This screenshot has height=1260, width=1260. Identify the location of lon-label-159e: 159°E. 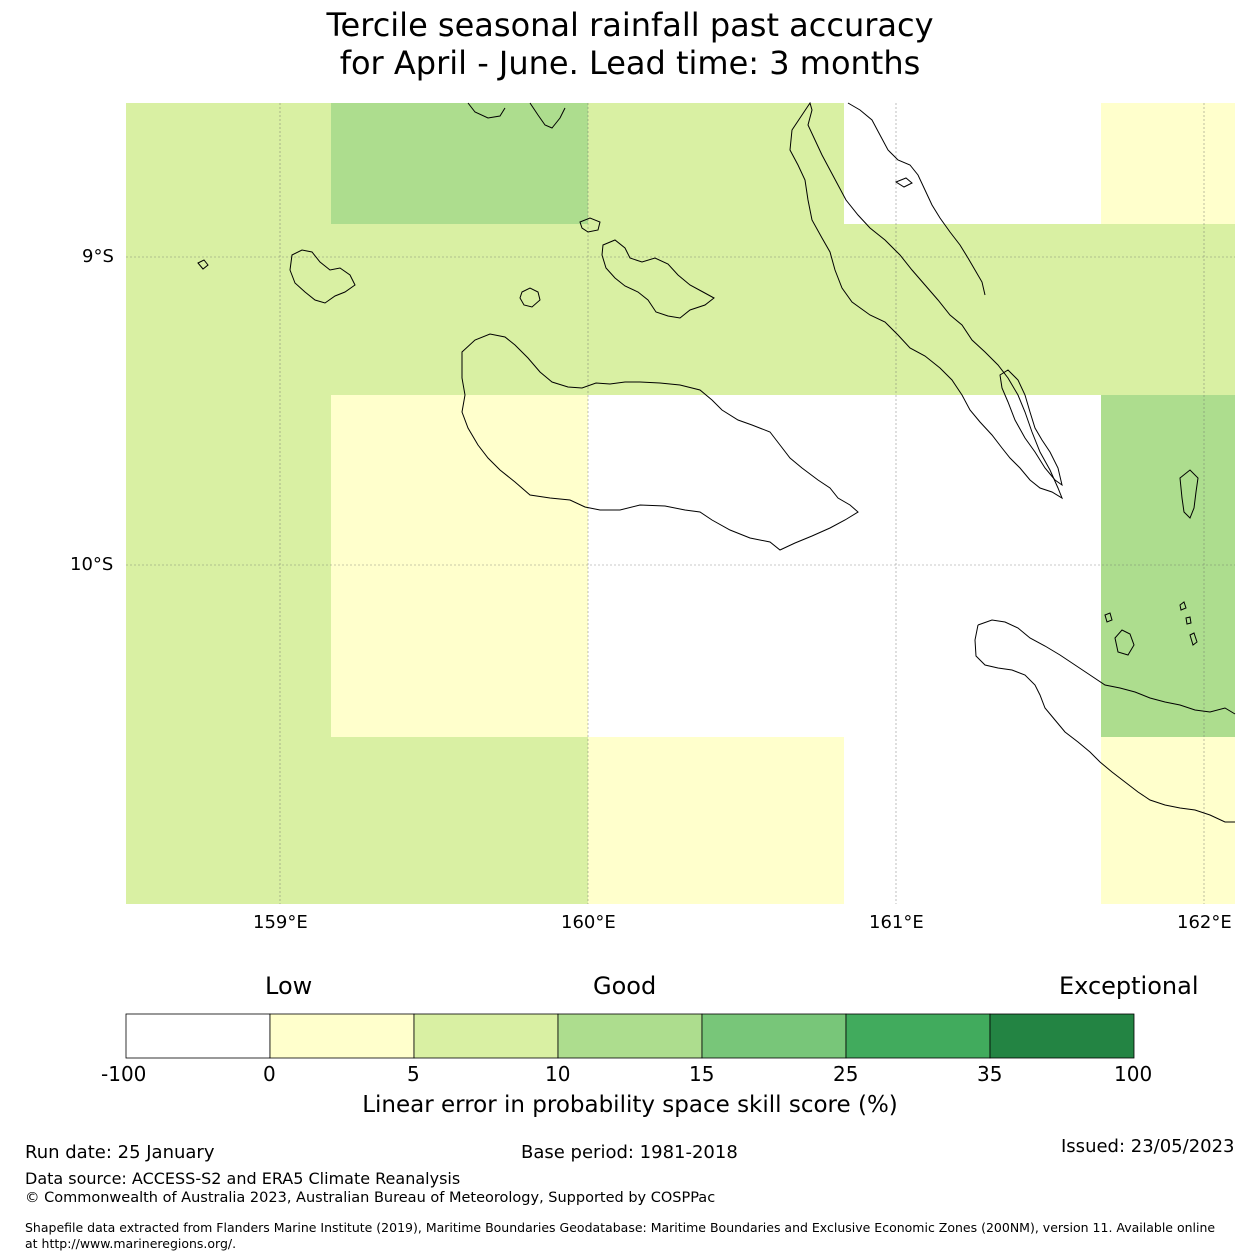
(280, 922).